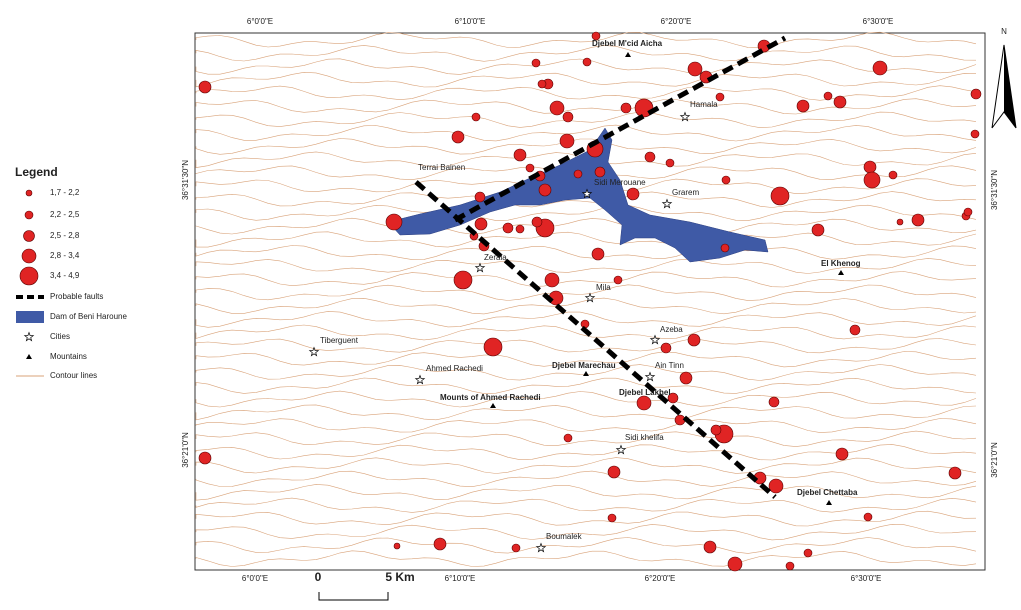 This screenshot has height=610, width=1021. Describe the element at coordinates (620, 182) in the screenshot. I see `city-label: Sidi Merouane` at that location.